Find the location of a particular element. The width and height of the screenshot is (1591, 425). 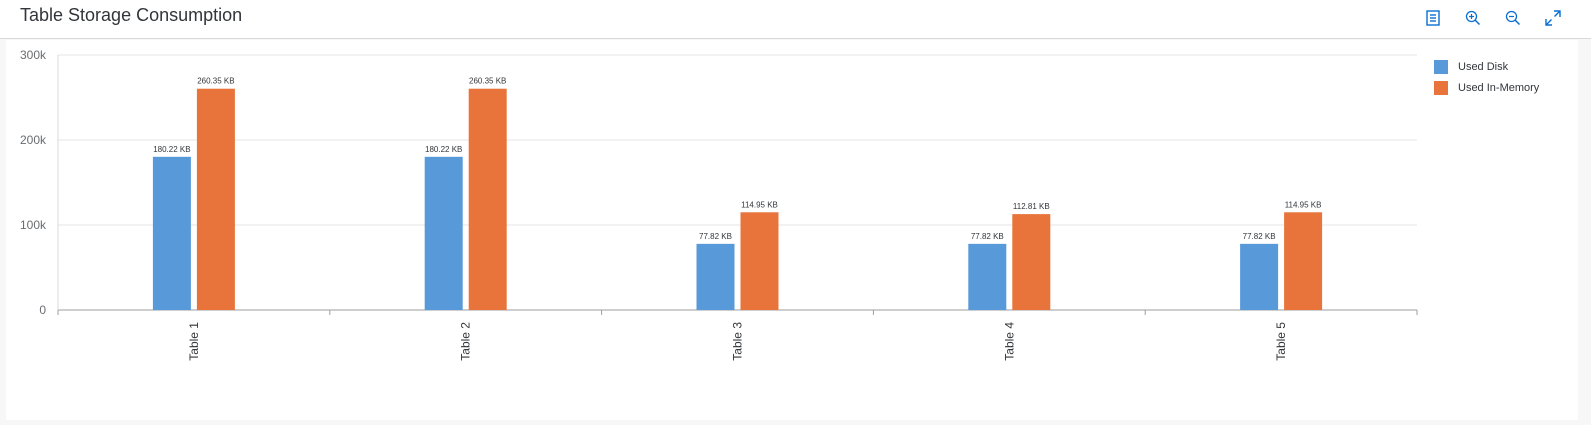

y-tick-label: 200k is located at coordinates (33, 140).